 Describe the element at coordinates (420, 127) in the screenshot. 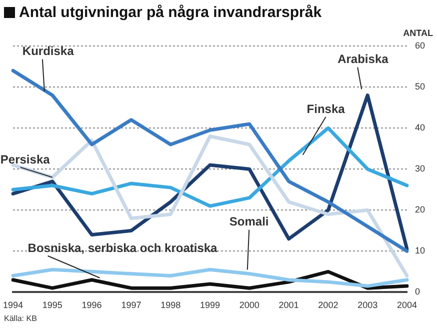

I see `y-tick-label: 40` at that location.